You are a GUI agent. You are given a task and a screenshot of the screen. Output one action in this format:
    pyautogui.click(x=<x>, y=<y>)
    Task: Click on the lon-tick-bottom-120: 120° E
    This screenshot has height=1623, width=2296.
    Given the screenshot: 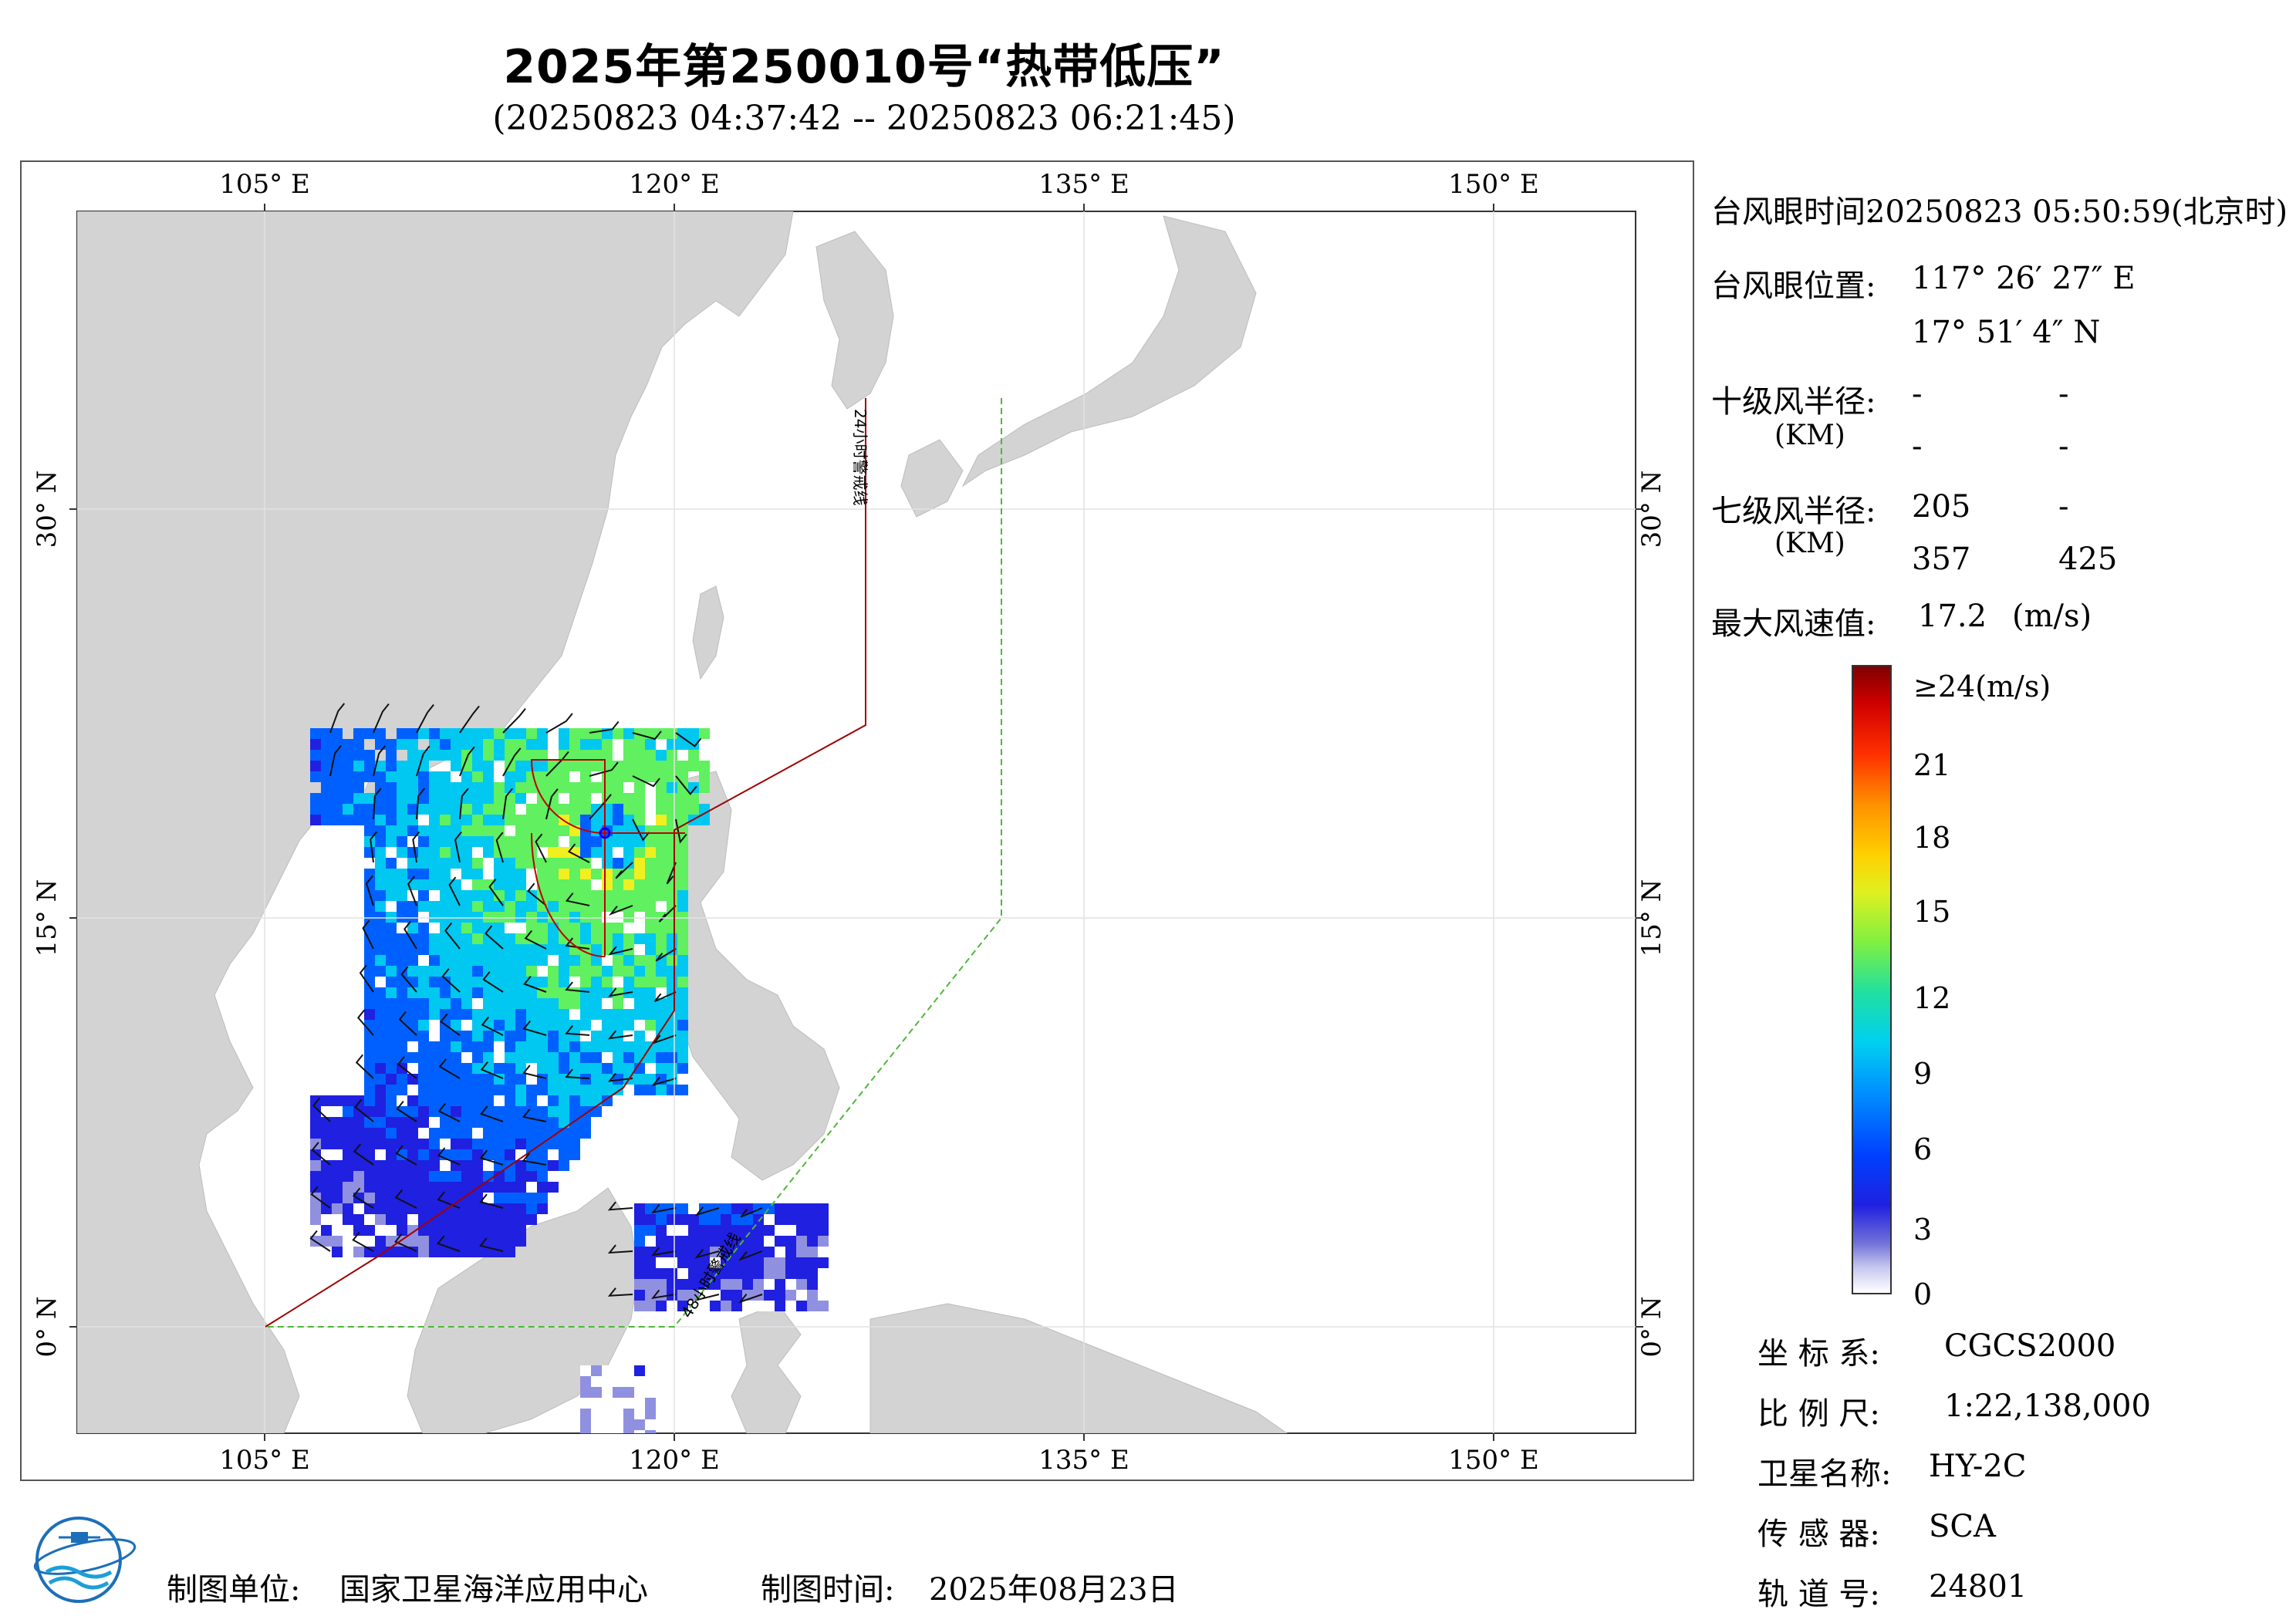 What is the action you would take?
    pyautogui.click(x=674, y=1460)
    